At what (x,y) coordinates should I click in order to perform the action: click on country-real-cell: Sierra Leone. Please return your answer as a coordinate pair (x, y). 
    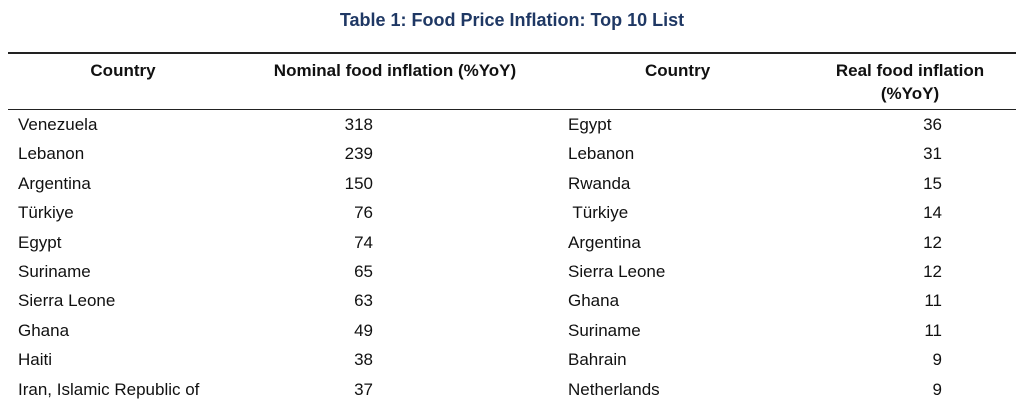
    Looking at the image, I should click on (617, 271).